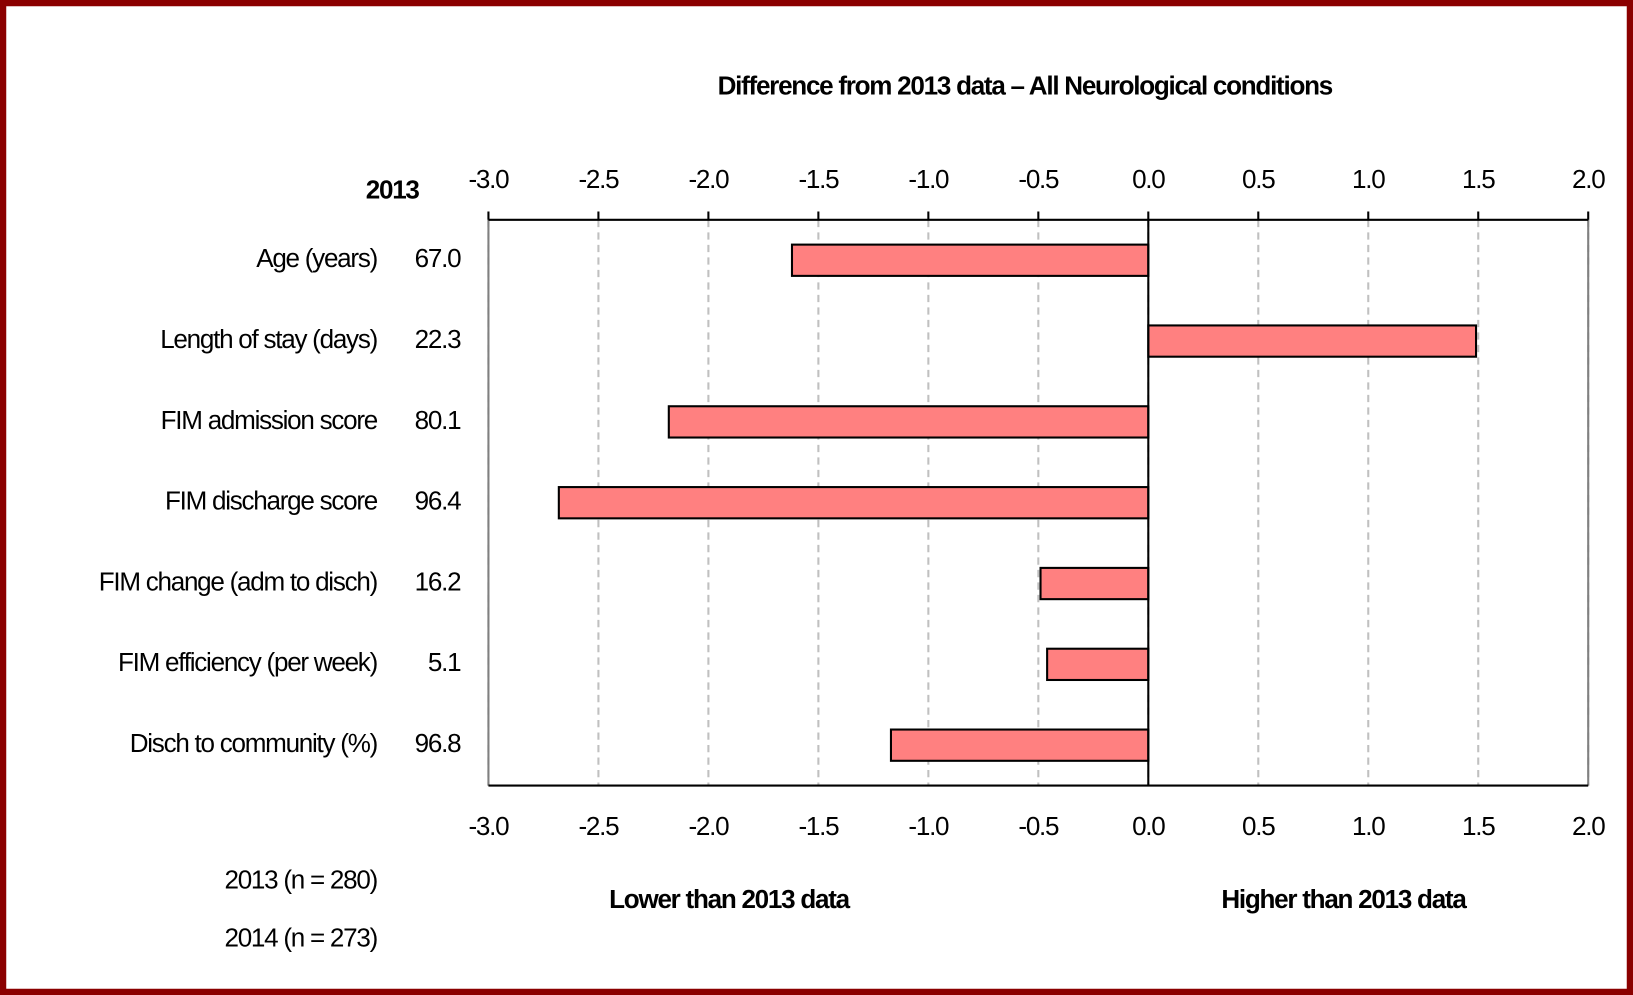 The width and height of the screenshot is (1633, 995). I want to click on reference-value: 80.1, so click(438, 420).